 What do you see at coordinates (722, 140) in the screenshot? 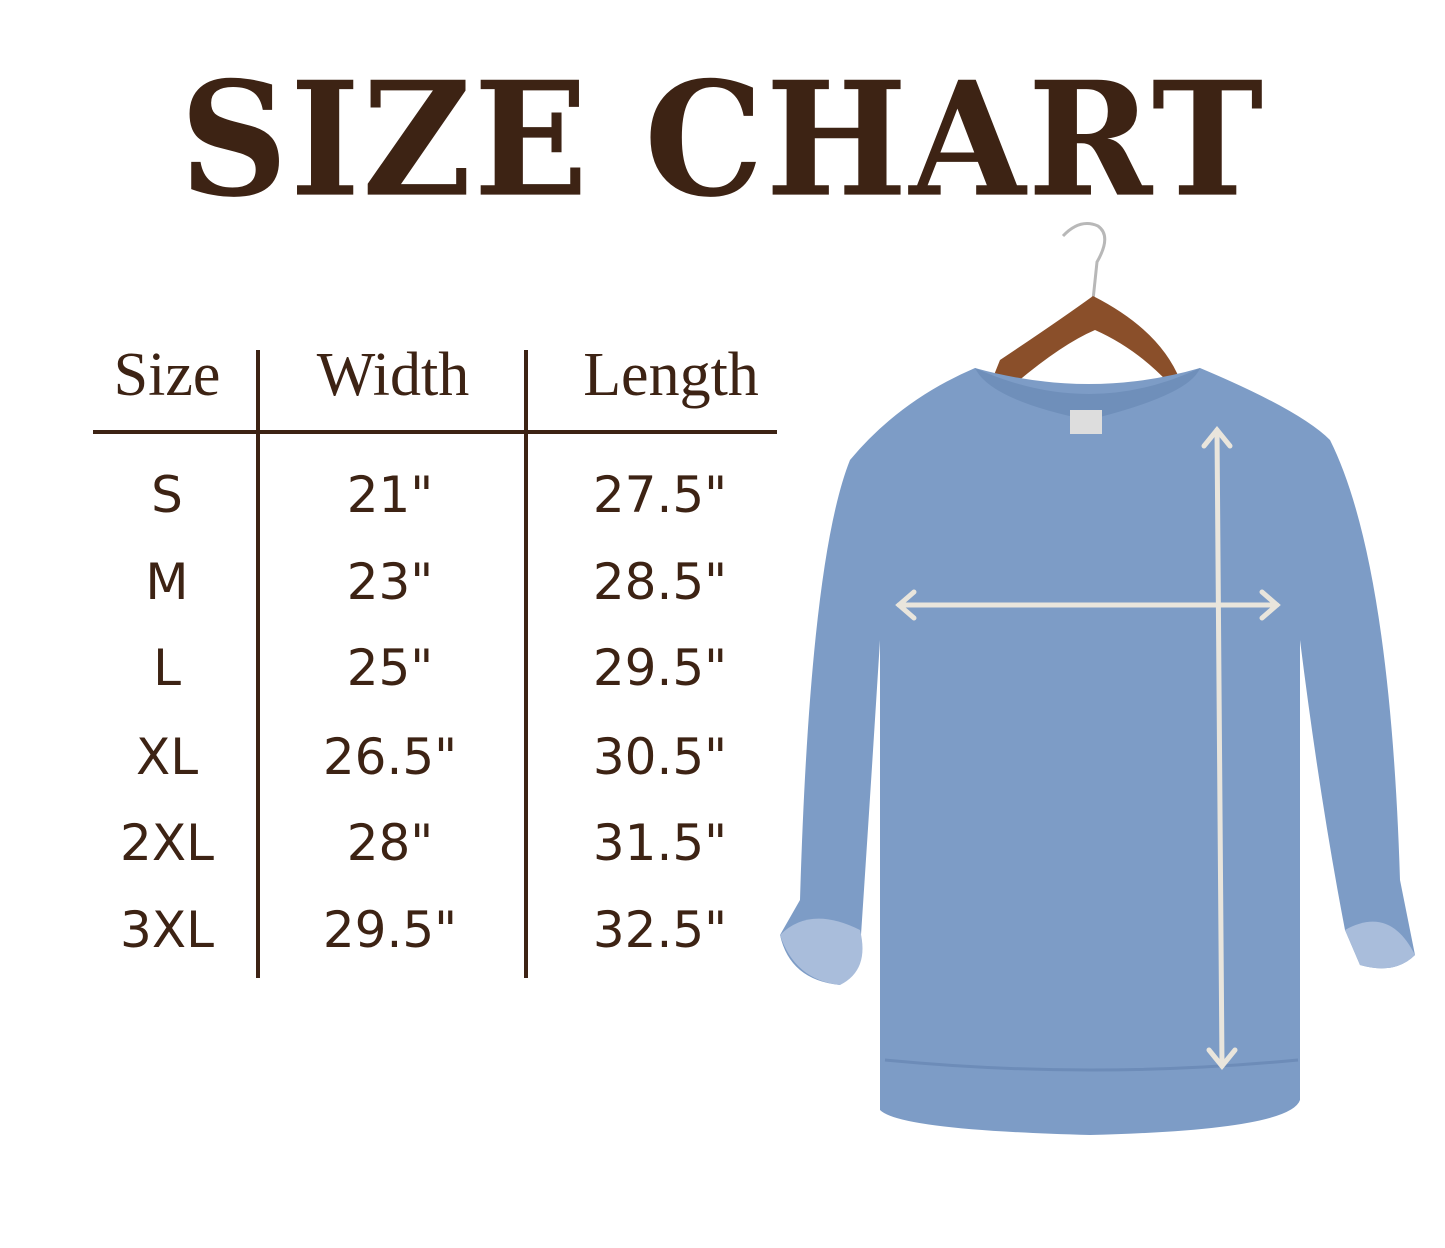
I see `page-title: SIZE CHART` at bounding box center [722, 140].